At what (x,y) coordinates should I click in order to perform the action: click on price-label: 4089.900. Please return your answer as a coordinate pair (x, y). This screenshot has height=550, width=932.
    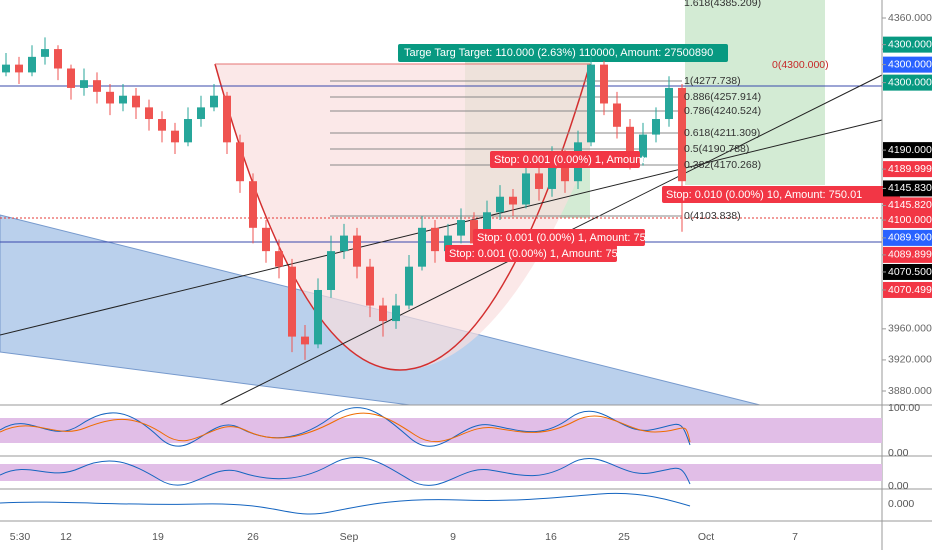
    Looking at the image, I should click on (910, 238).